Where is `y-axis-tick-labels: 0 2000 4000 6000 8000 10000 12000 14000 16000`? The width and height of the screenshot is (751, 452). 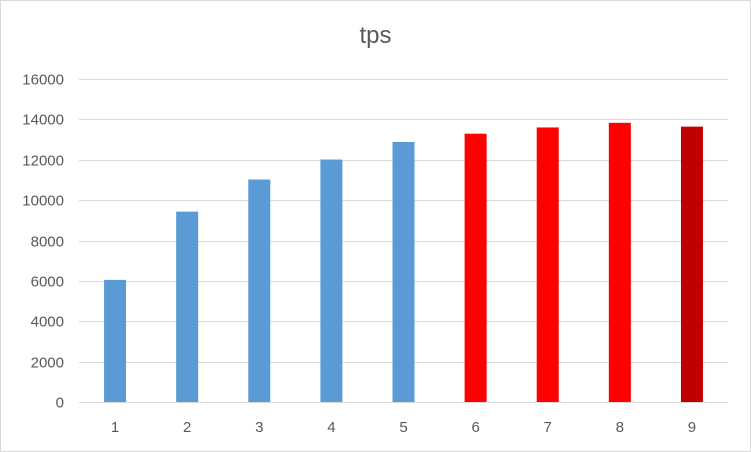 y-axis-tick-labels: 0 2000 4000 6000 8000 10000 12000 14000 16000 is located at coordinates (43, 242).